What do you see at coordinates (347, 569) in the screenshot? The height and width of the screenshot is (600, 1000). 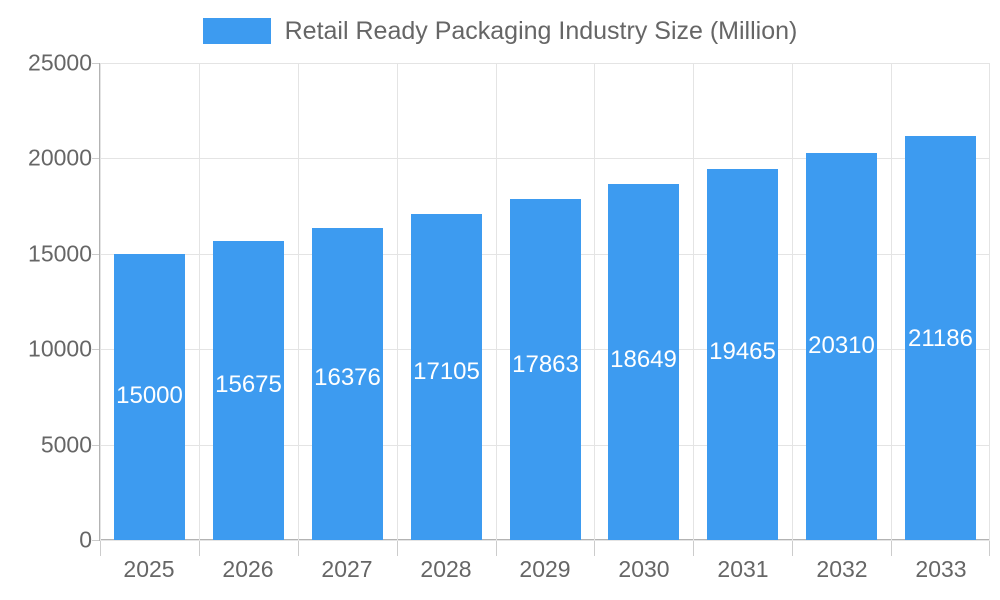 I see `x-axis-tick-label: 2027` at bounding box center [347, 569].